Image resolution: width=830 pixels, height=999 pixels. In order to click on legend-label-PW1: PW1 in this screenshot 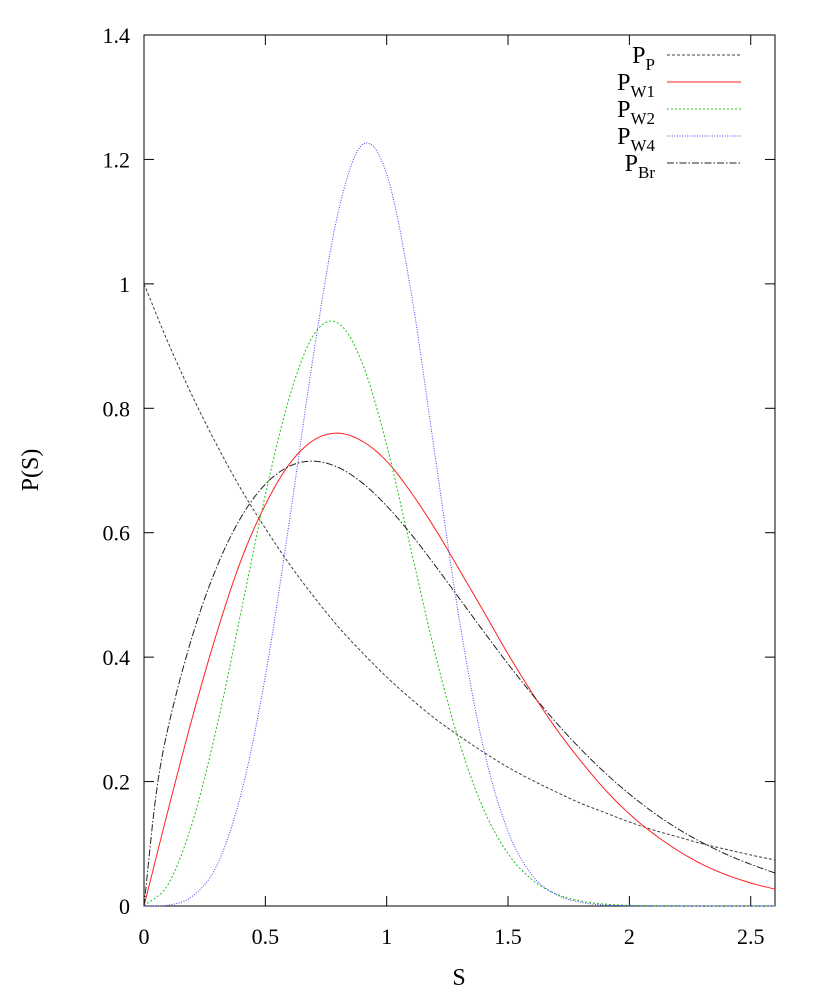, I will do `click(636, 85)`.